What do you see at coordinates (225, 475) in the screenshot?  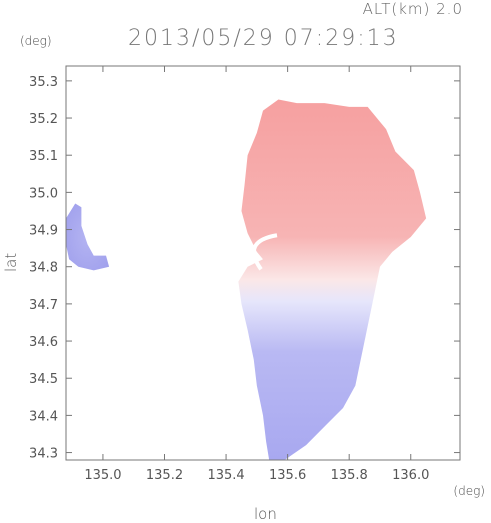 I see `x-tick-label: 135.4` at bounding box center [225, 475].